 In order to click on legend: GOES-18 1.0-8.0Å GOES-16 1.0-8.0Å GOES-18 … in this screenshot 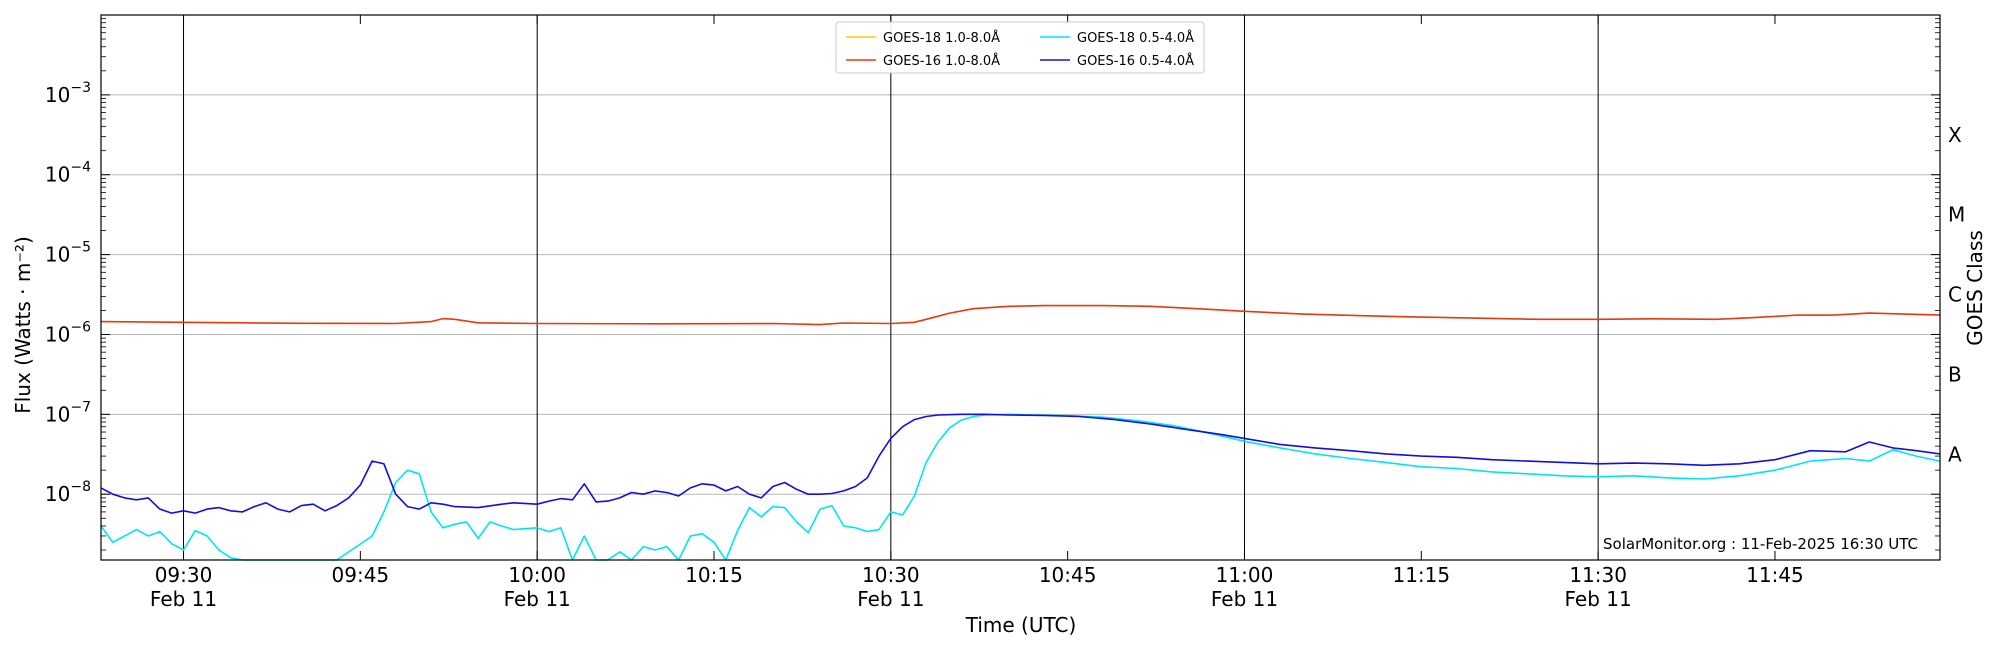, I will do `click(1020, 47)`.